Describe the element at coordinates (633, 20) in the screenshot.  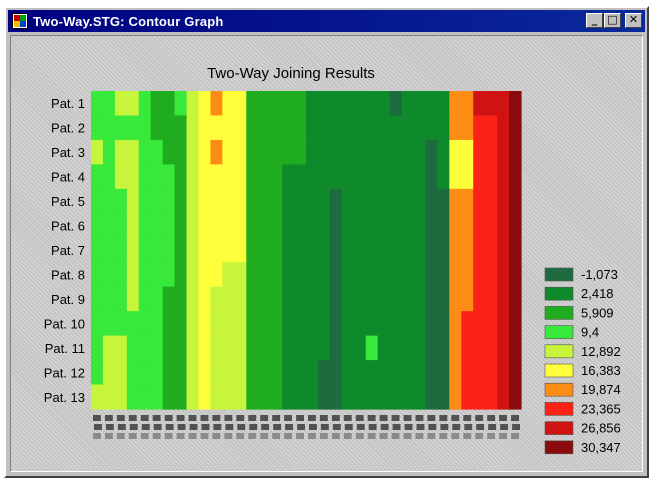
I see `close-button: ✕` at that location.